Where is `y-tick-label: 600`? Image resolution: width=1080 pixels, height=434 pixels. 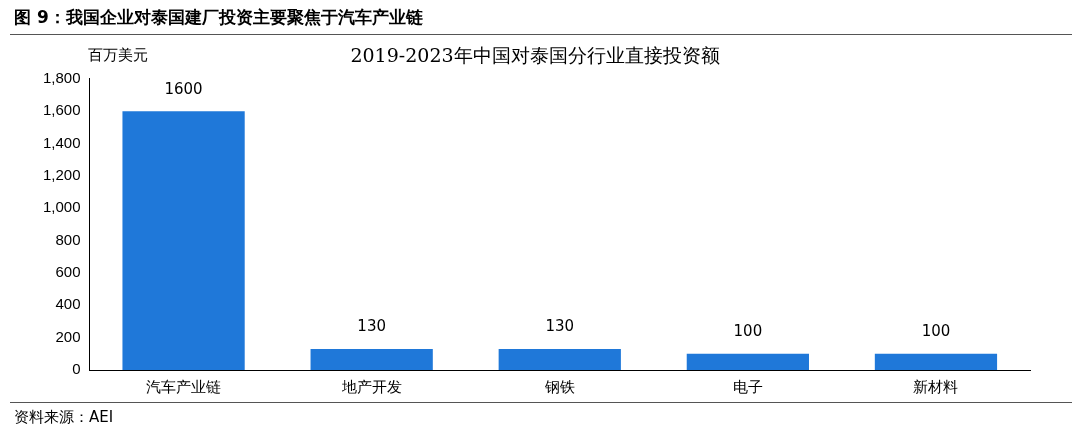 y-tick-label: 600 is located at coordinates (68, 272).